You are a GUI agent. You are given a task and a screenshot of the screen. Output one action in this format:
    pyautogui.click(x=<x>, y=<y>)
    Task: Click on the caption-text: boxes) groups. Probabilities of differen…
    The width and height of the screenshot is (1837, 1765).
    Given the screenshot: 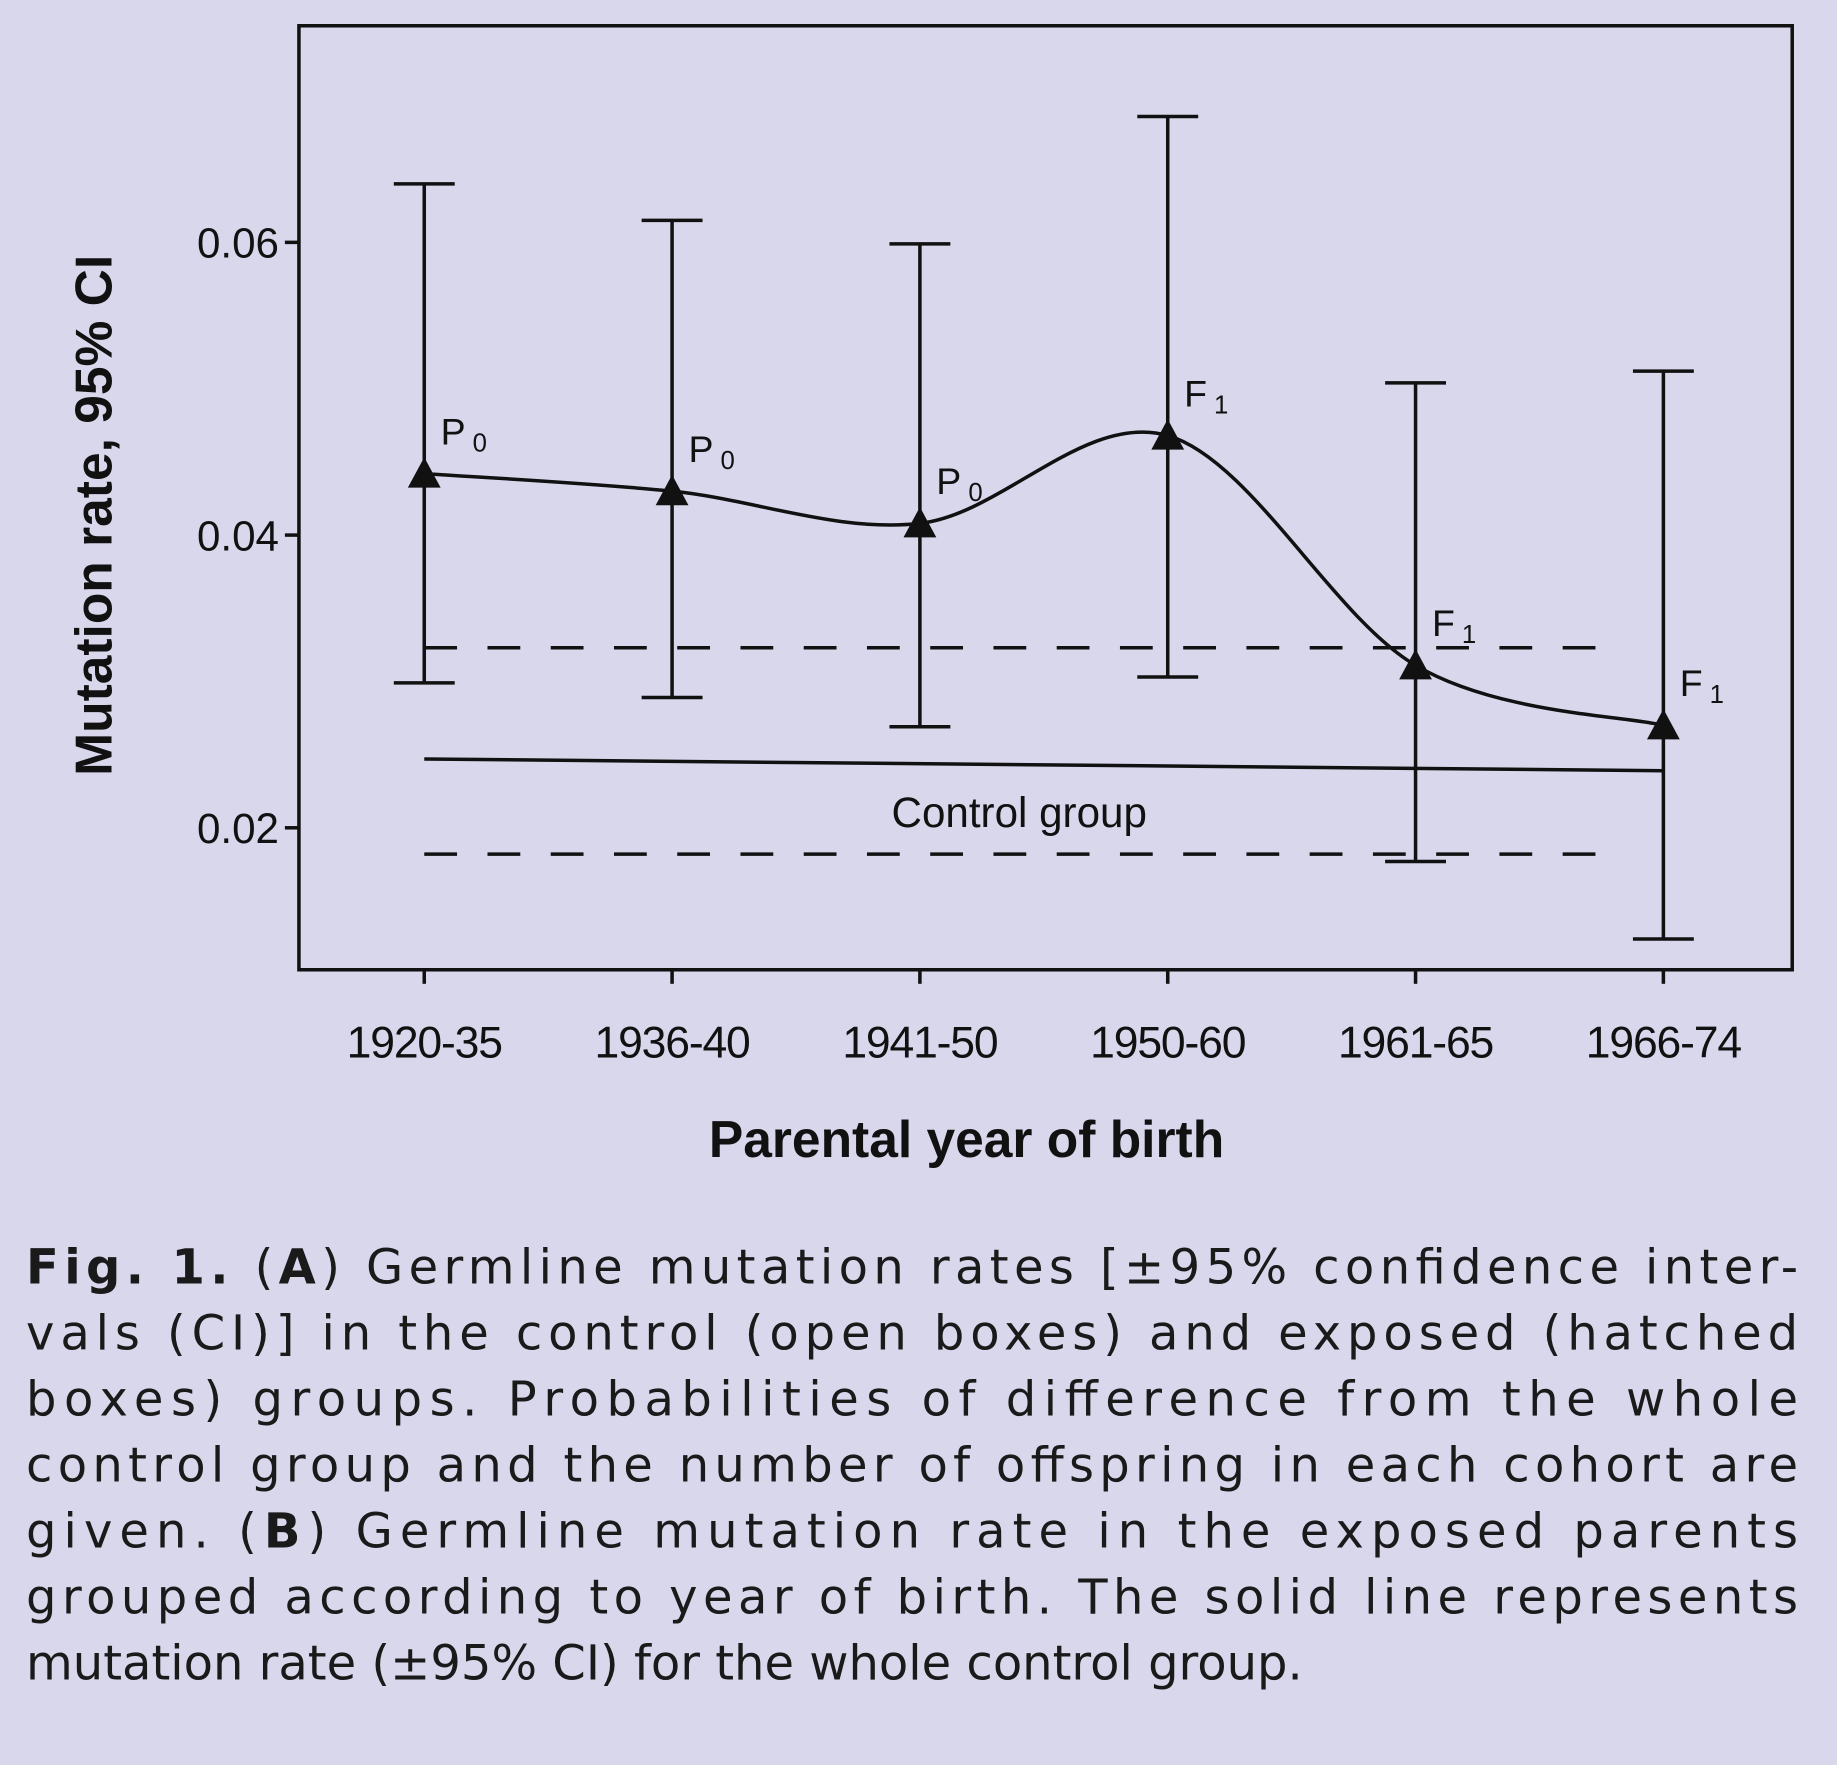 What is the action you would take?
    pyautogui.click(x=912, y=1400)
    